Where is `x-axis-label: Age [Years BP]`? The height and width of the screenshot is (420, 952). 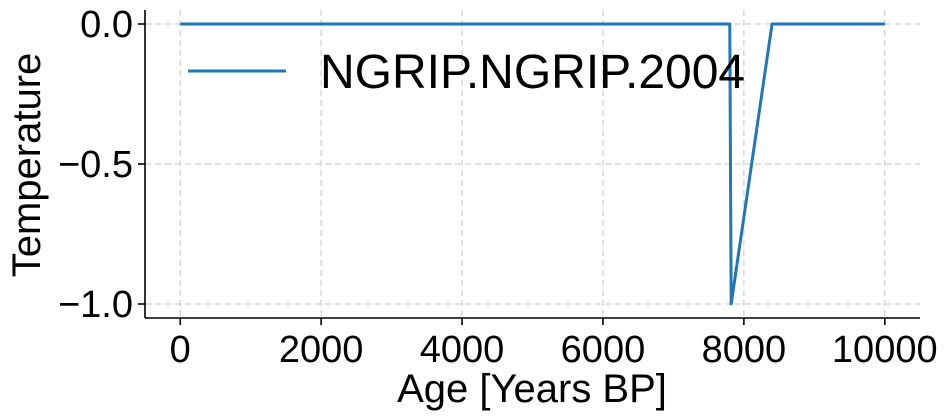
x-axis-label: Age [Years BP] is located at coordinates (532, 389).